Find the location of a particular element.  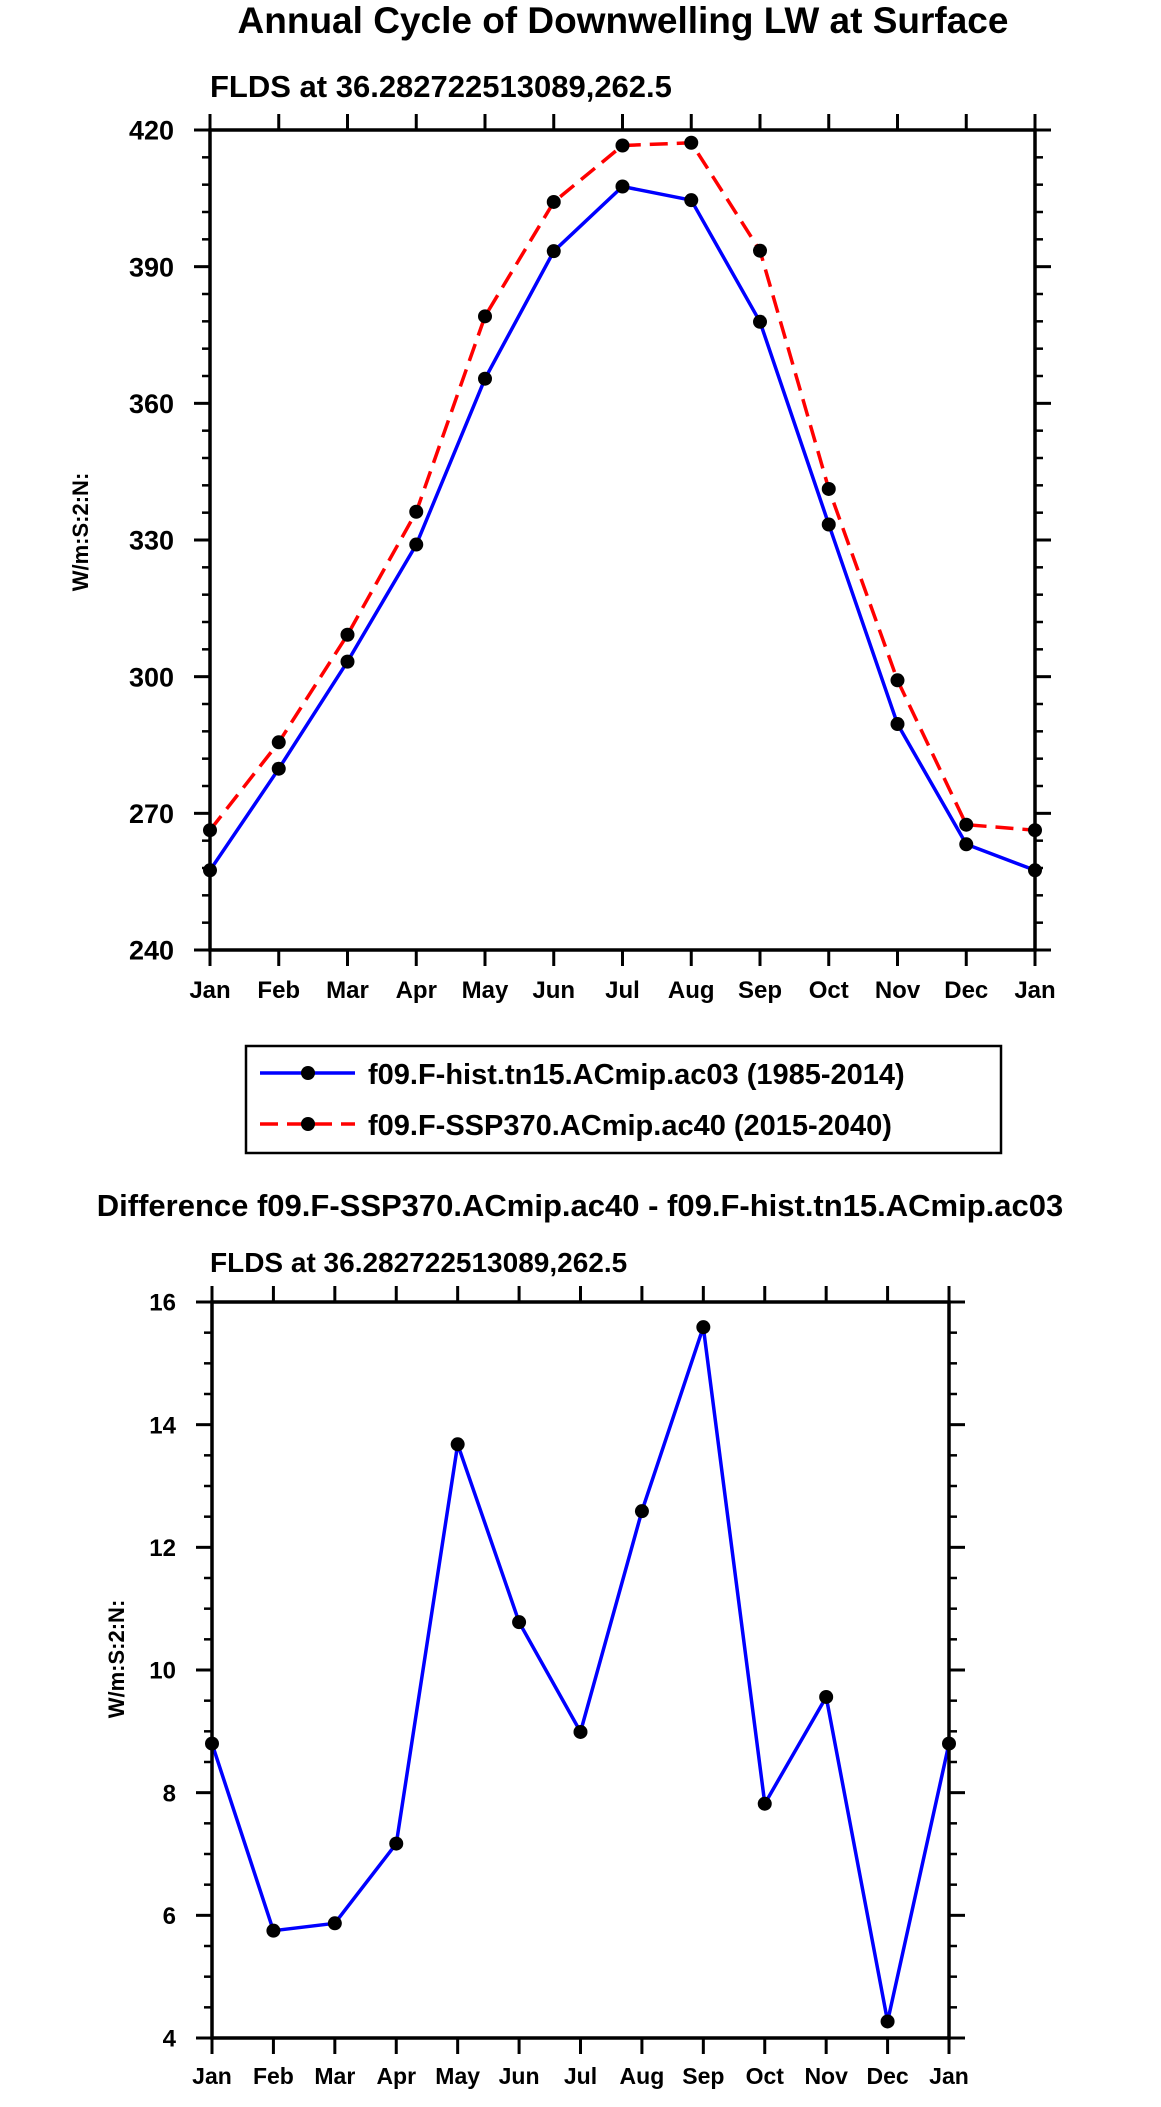

y-tick-label: 420 is located at coordinates (151, 131).